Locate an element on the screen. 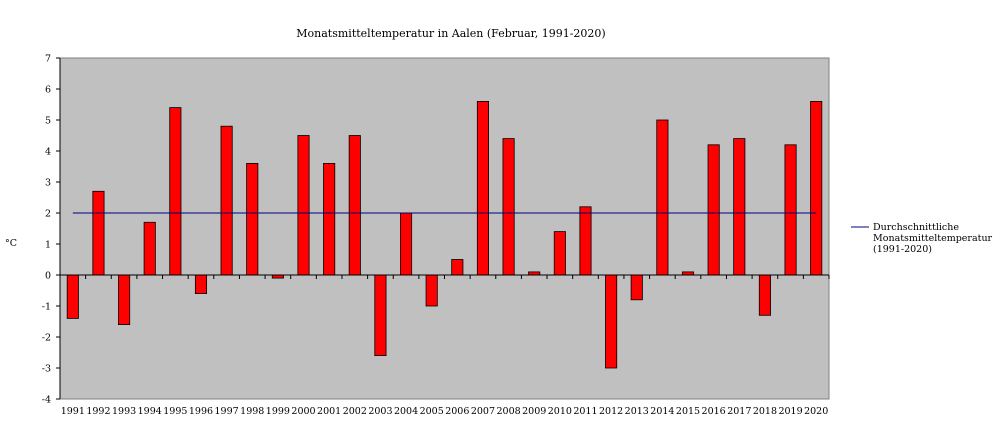 This screenshot has height=430, width=1000. legend-label: (1991-2020) is located at coordinates (902, 249).